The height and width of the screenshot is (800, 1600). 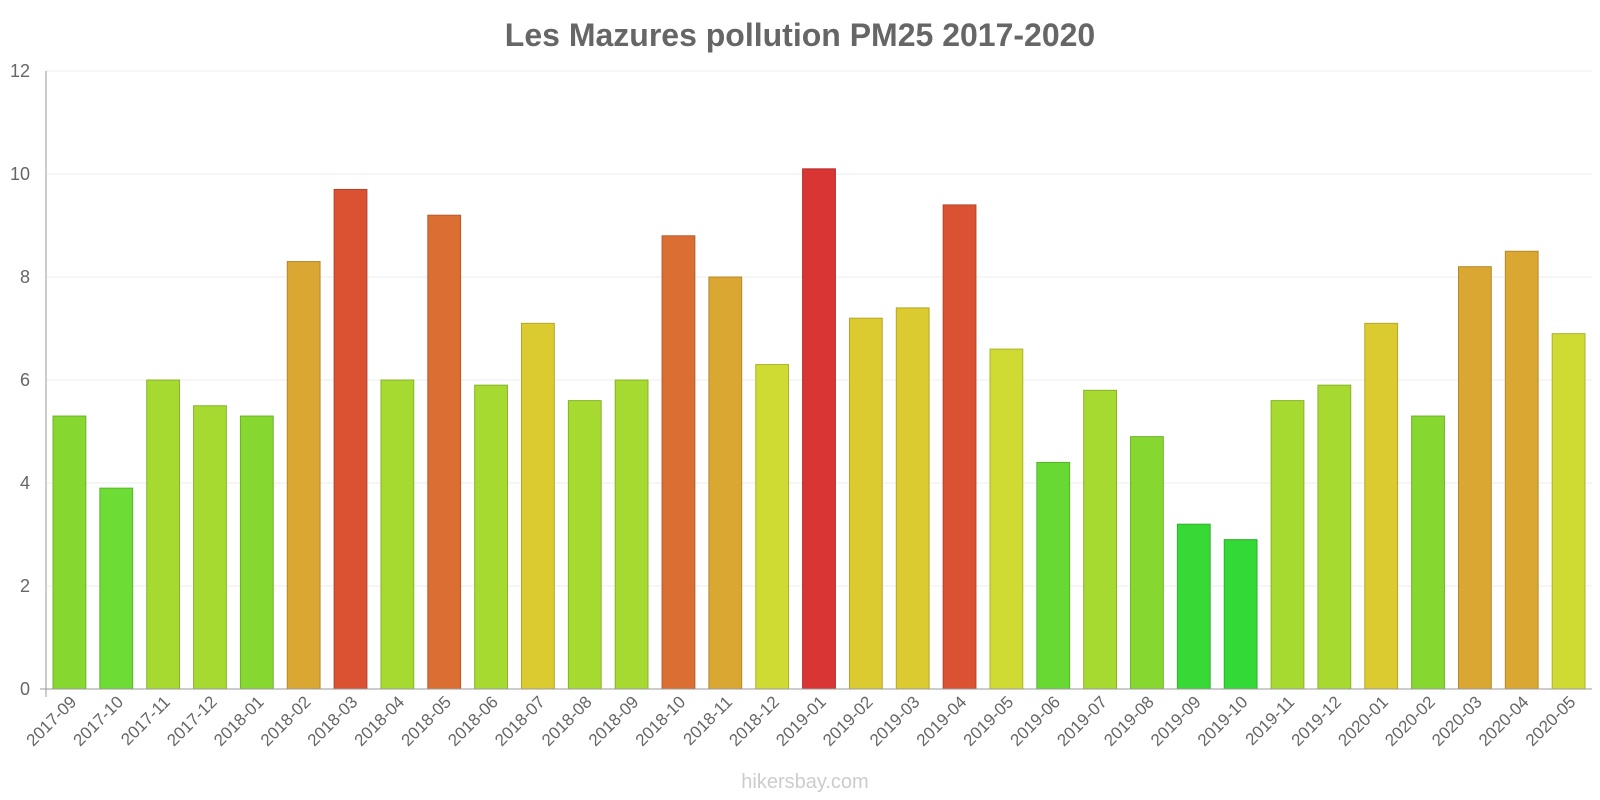 I want to click on y-tick-label: 0, so click(x=25, y=689).